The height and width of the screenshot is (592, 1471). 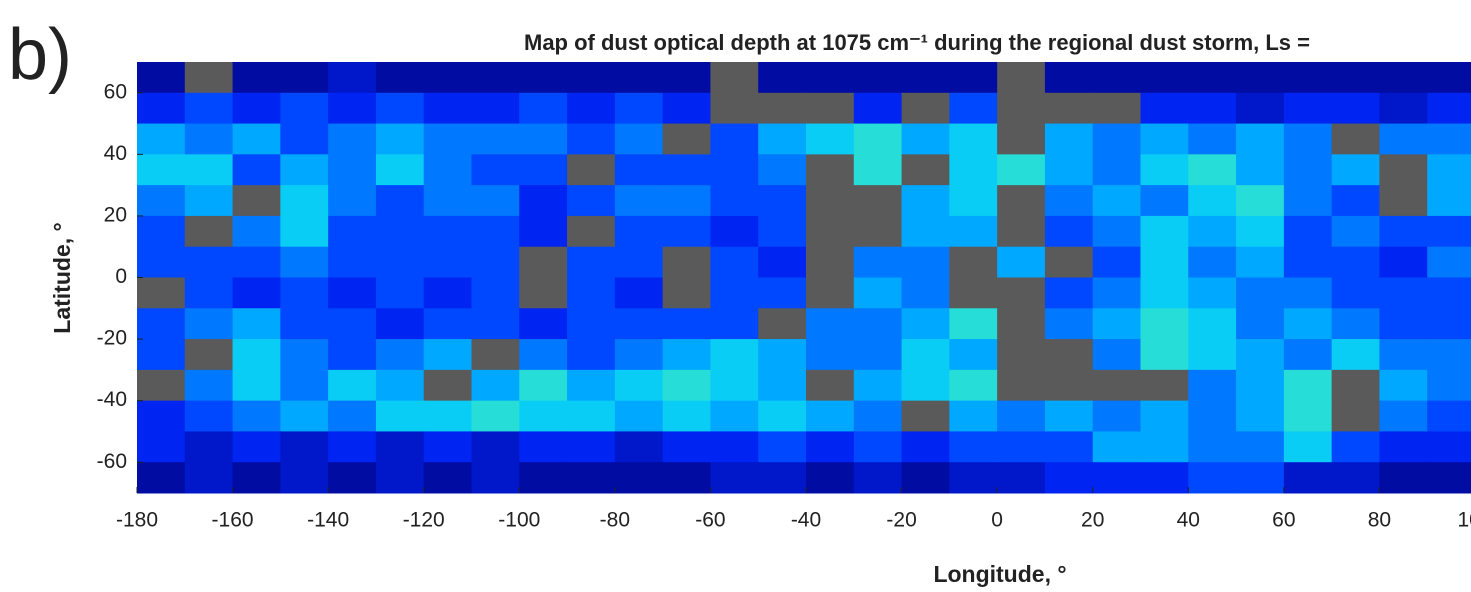 What do you see at coordinates (615, 520) in the screenshot?
I see `x-tick-label: -80` at bounding box center [615, 520].